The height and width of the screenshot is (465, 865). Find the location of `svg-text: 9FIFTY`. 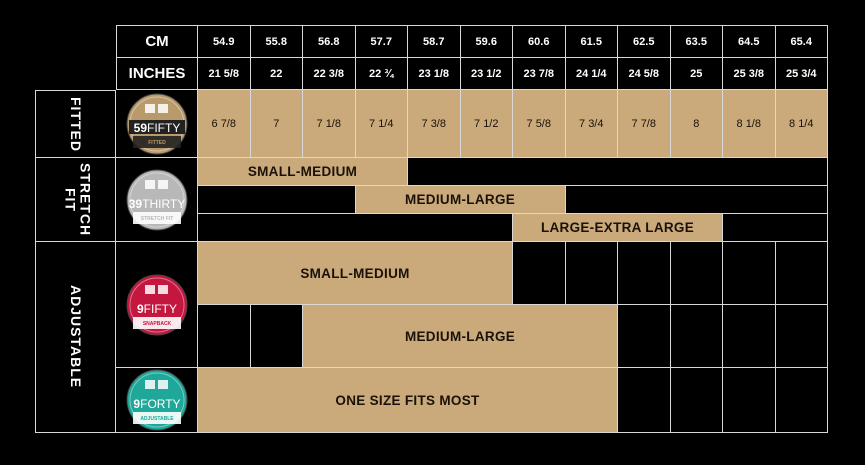

svg-text: 9FIFTY is located at coordinates (156, 309).